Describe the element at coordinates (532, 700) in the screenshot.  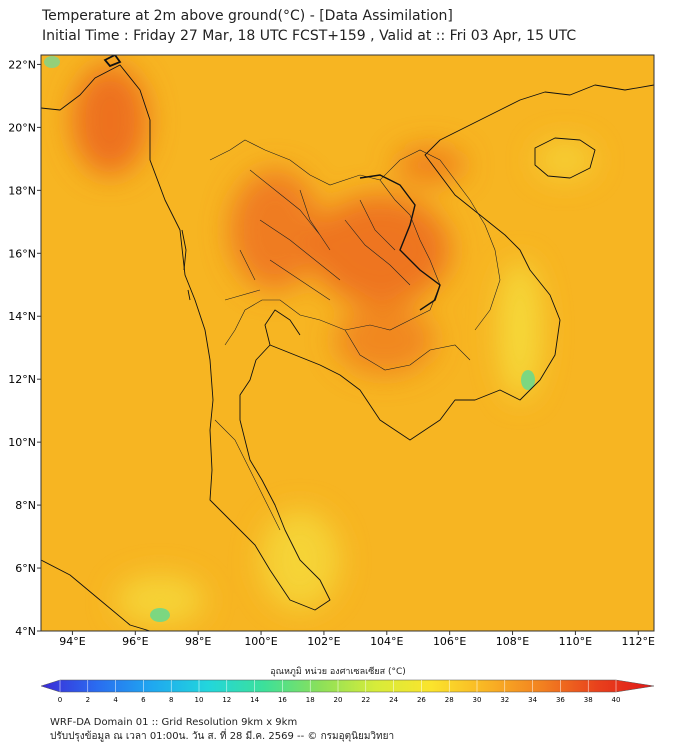
I see `colorbar-tick-label: 34` at that location.